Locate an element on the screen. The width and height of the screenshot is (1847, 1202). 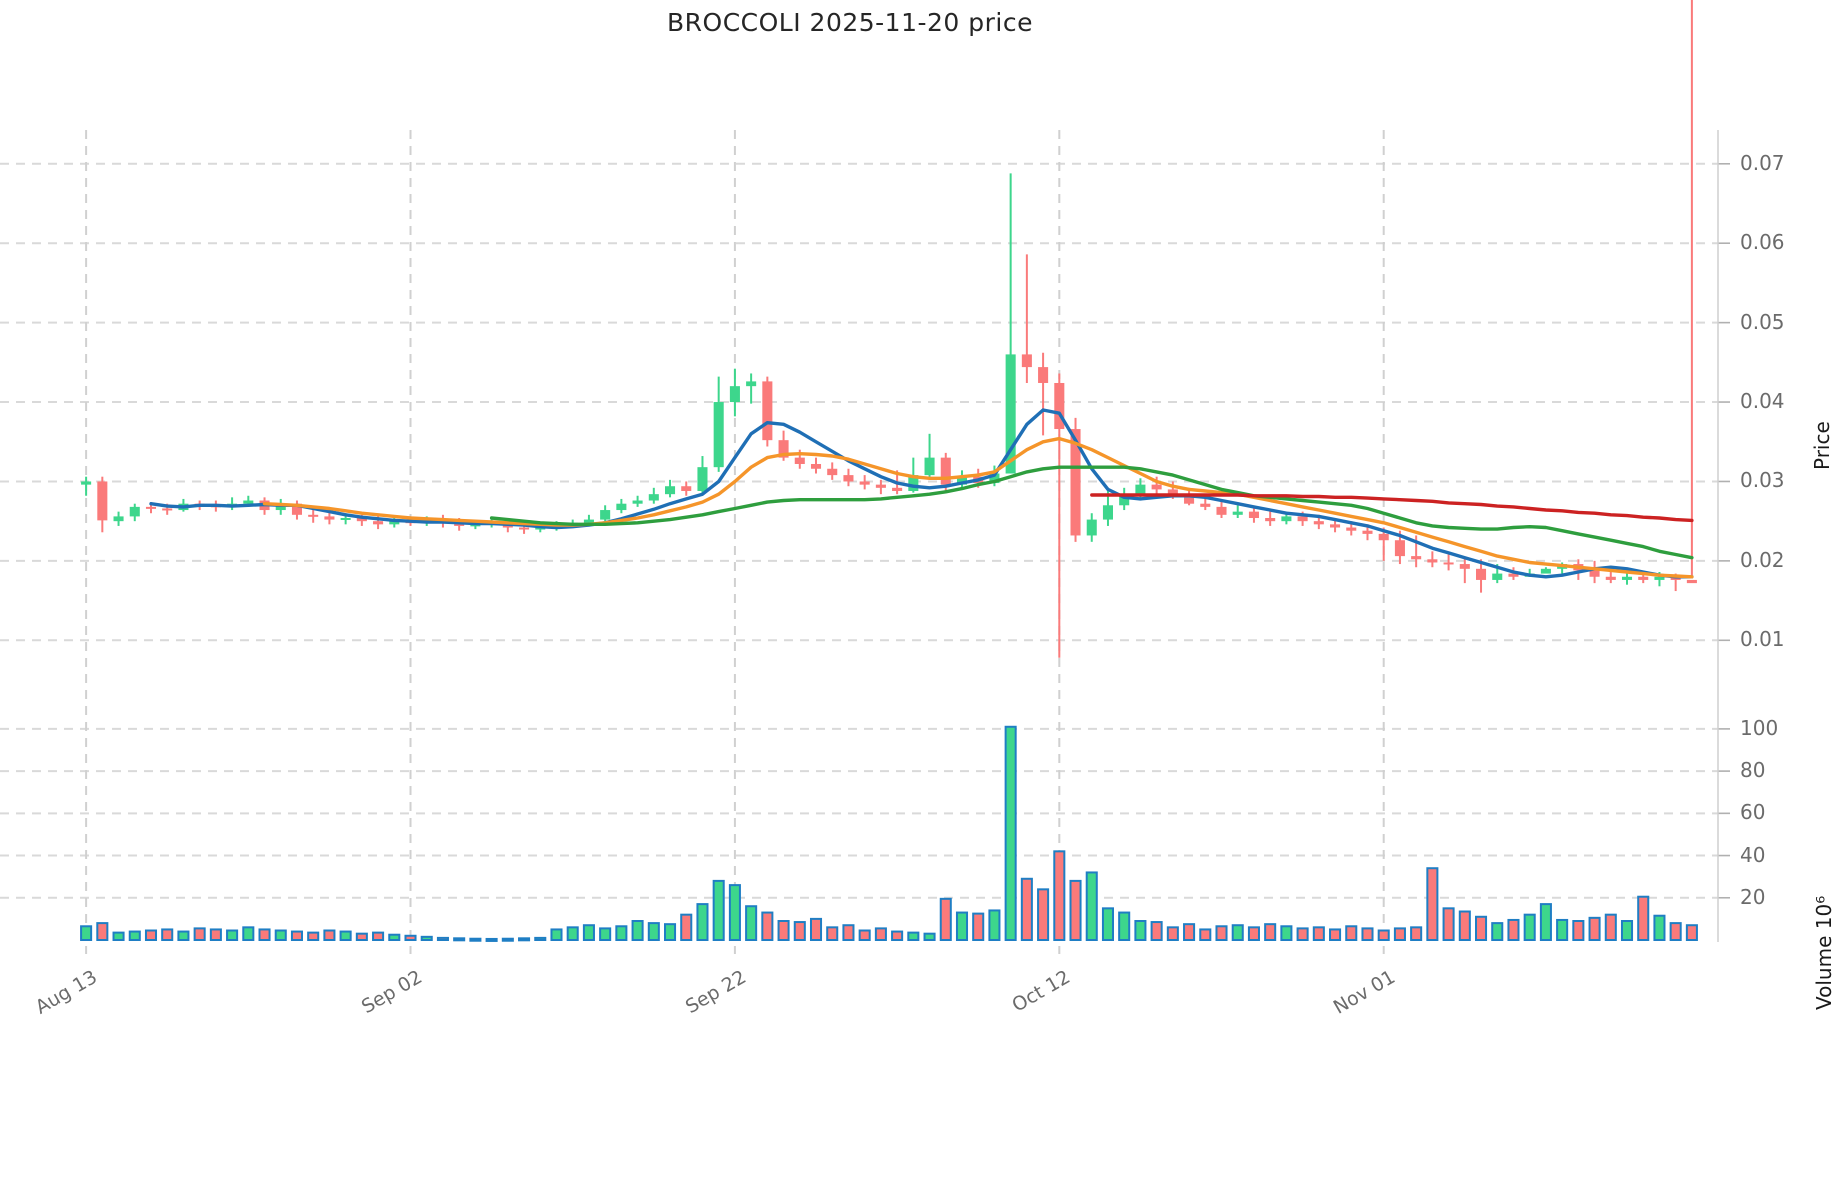
volume-tick-label: 40 is located at coordinates (1753, 854).